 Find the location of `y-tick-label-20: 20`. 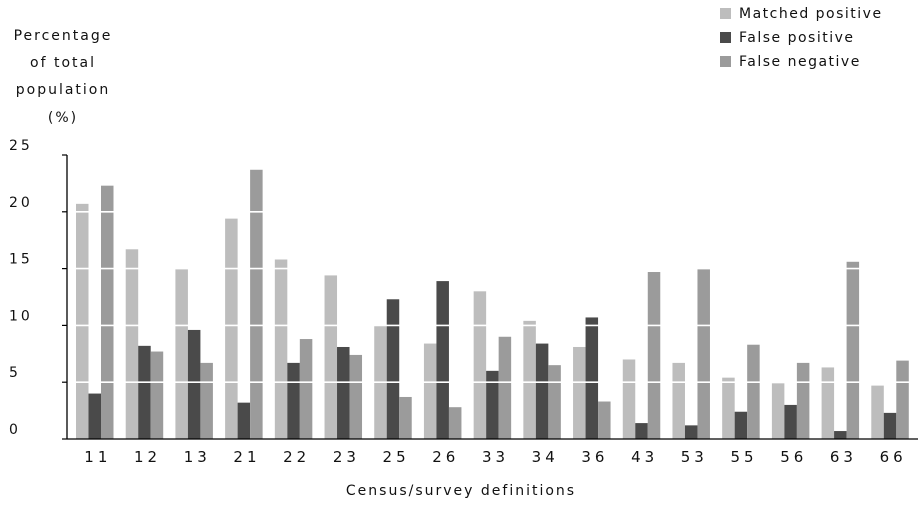

y-tick-label-20: 20 is located at coordinates (21, 203).